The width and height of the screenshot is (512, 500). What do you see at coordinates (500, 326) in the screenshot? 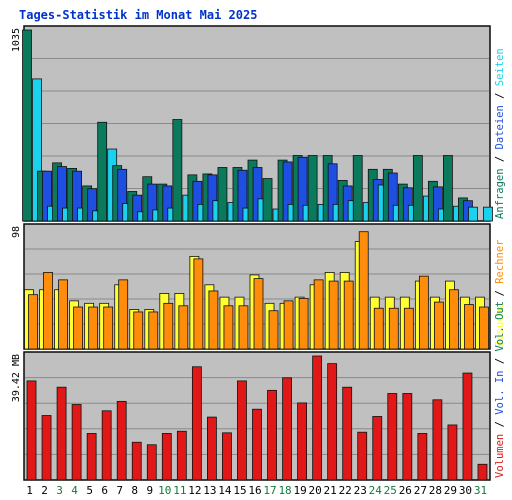
I see `legend-entry: Vol. Out` at bounding box center [500, 326].